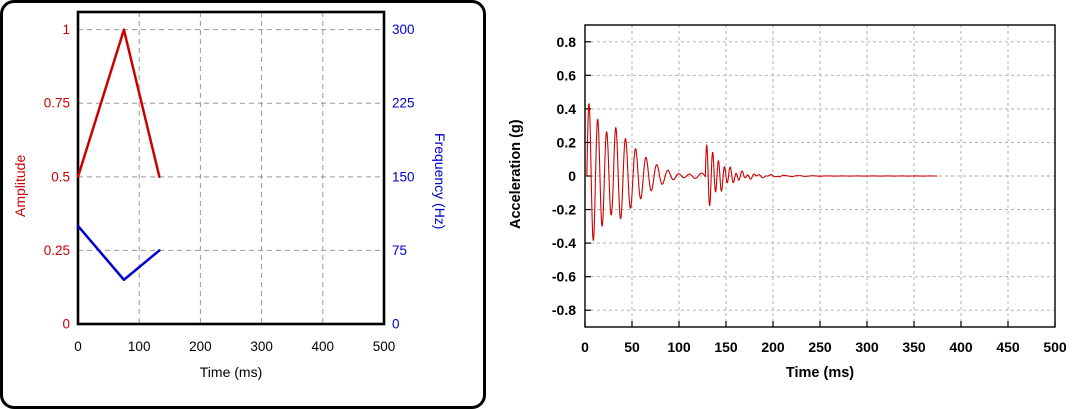 This screenshot has width=1086, height=409. What do you see at coordinates (572, 176) in the screenshot?
I see `y-tick-label: 0` at bounding box center [572, 176].